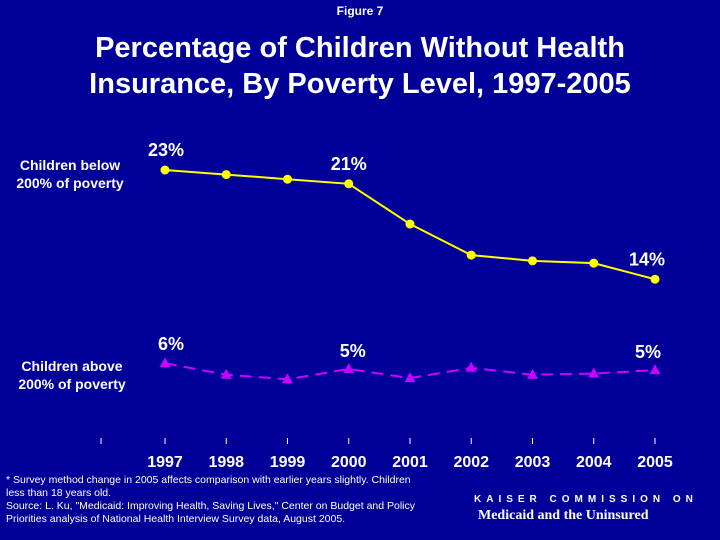 This screenshot has height=540, width=720. Describe the element at coordinates (165, 362) in the screenshot. I see `data-point-above-1997` at that location.